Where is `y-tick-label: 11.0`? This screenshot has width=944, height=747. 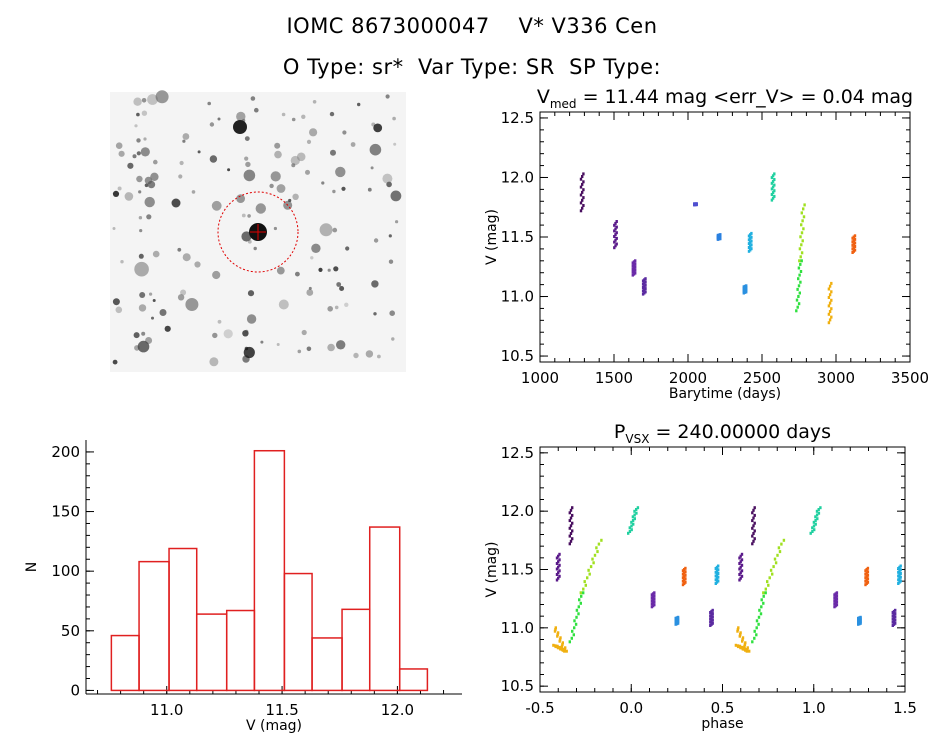 y-tick-label: 11.0 is located at coordinates (517, 628).